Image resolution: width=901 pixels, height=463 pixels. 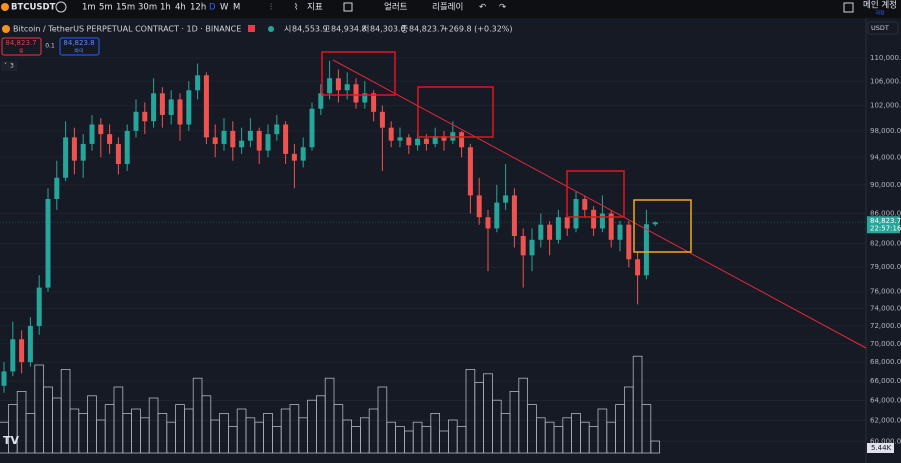 What do you see at coordinates (885, 106) in the screenshot?
I see `y-tick-label: 102,000.0` at bounding box center [885, 106].